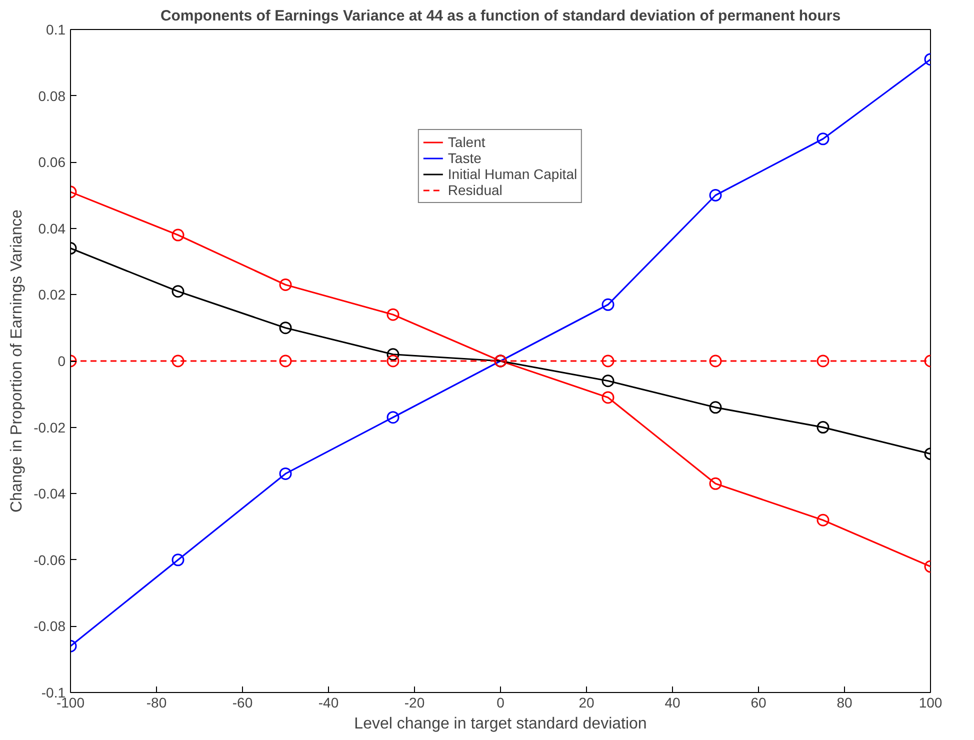 The width and height of the screenshot is (974, 740). I want to click on y-tick-label: -0.04, so click(50, 494).